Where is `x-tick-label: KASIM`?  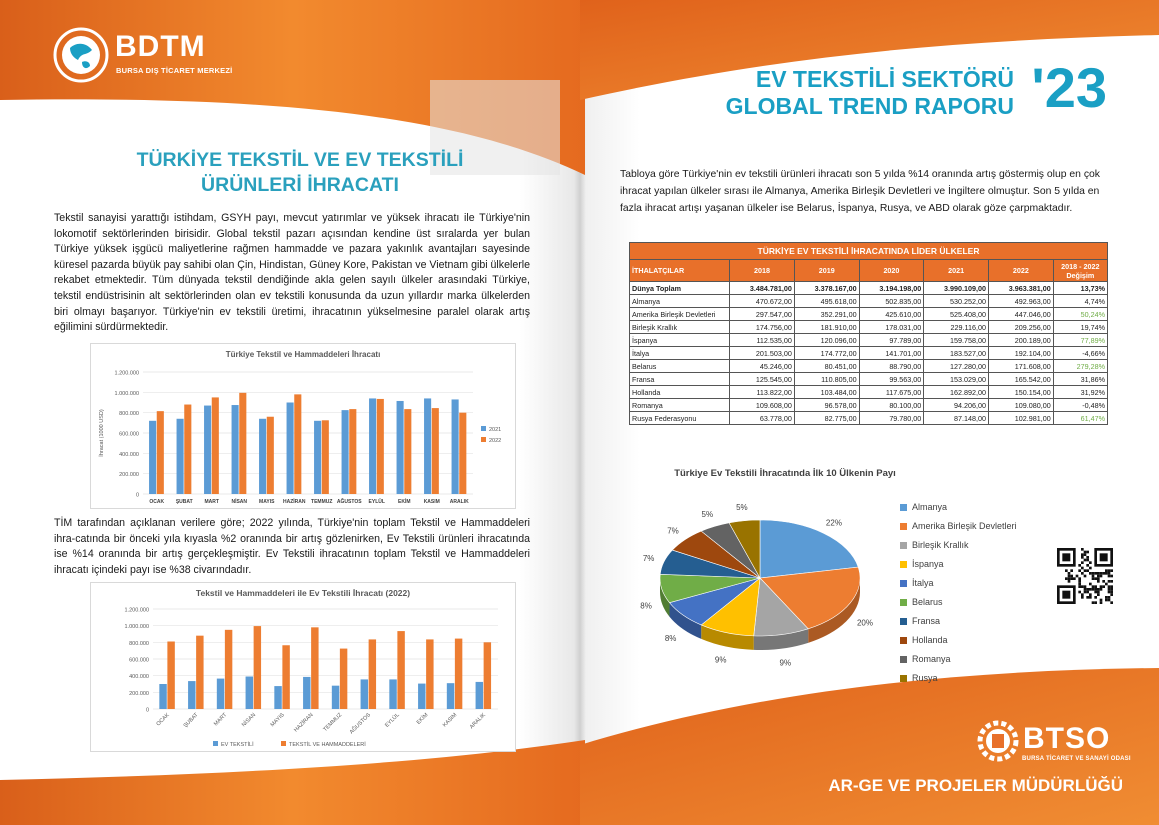 x-tick-label: KASIM is located at coordinates (450, 720).